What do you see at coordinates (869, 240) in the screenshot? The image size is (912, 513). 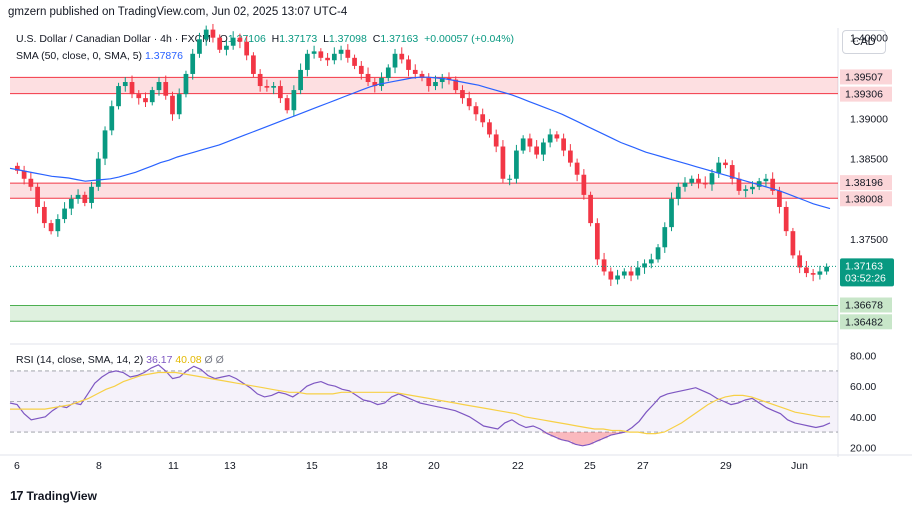 I see `price-tick-3: 1.37500` at bounding box center [869, 240].